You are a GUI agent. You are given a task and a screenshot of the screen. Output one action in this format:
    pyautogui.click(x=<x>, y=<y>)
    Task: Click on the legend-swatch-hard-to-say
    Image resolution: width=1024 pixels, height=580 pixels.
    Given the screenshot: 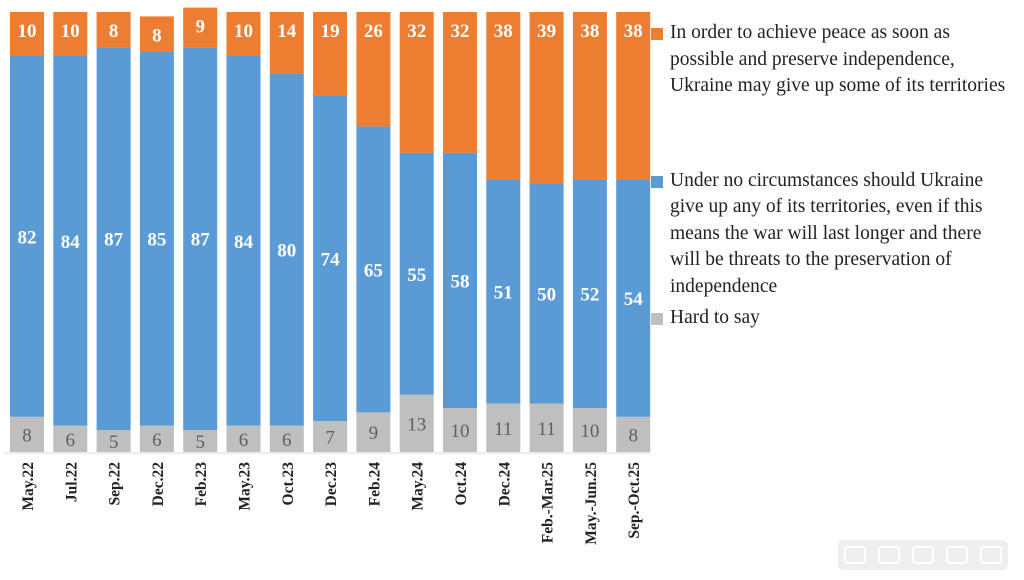 What is the action you would take?
    pyautogui.click(x=657, y=319)
    